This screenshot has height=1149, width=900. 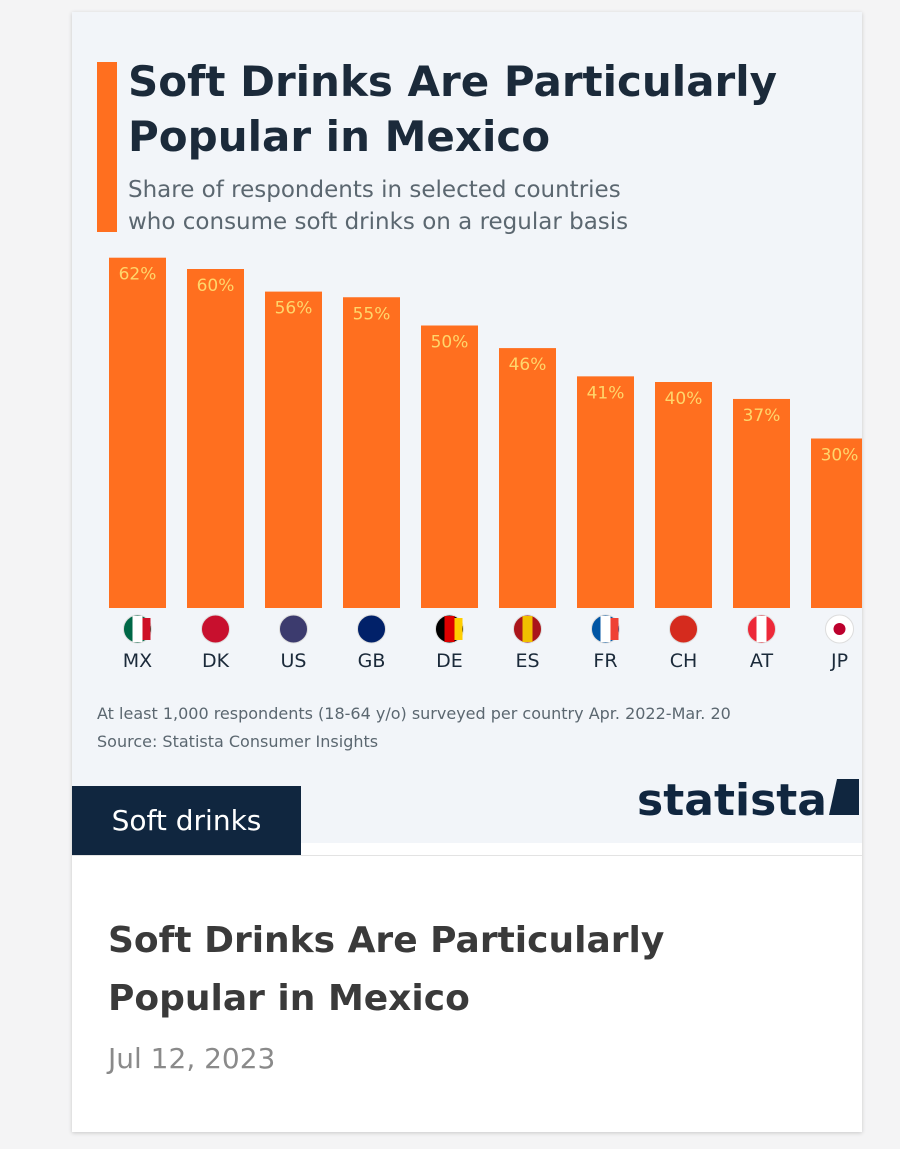 What do you see at coordinates (684, 399) in the screenshot?
I see `value-label: 40%` at bounding box center [684, 399].